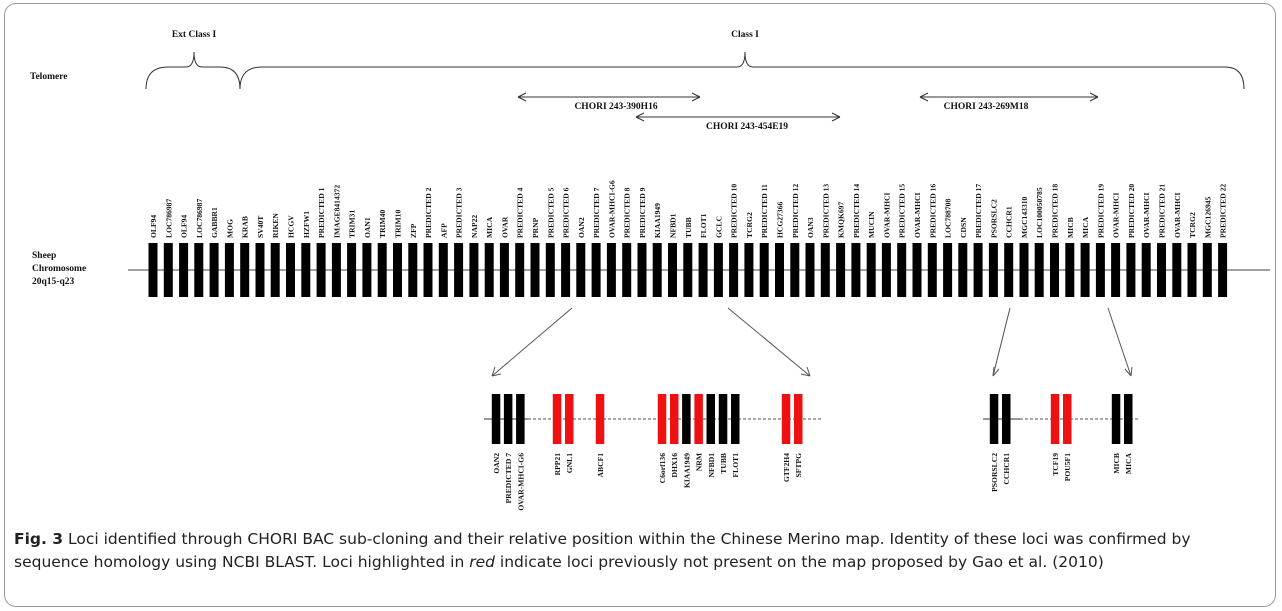  I want to click on locus-label: MGC143310, so click(1024, 217).